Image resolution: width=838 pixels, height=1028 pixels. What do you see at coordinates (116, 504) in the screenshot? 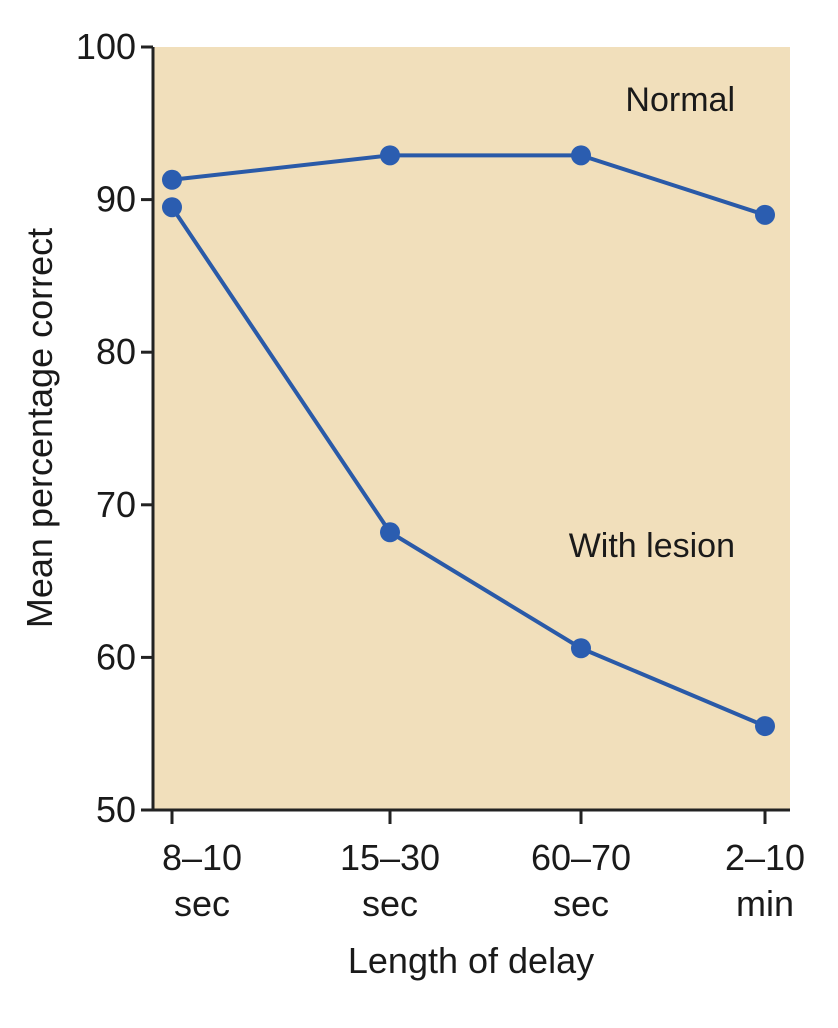
I see `y-tick-label: 70` at bounding box center [116, 504].